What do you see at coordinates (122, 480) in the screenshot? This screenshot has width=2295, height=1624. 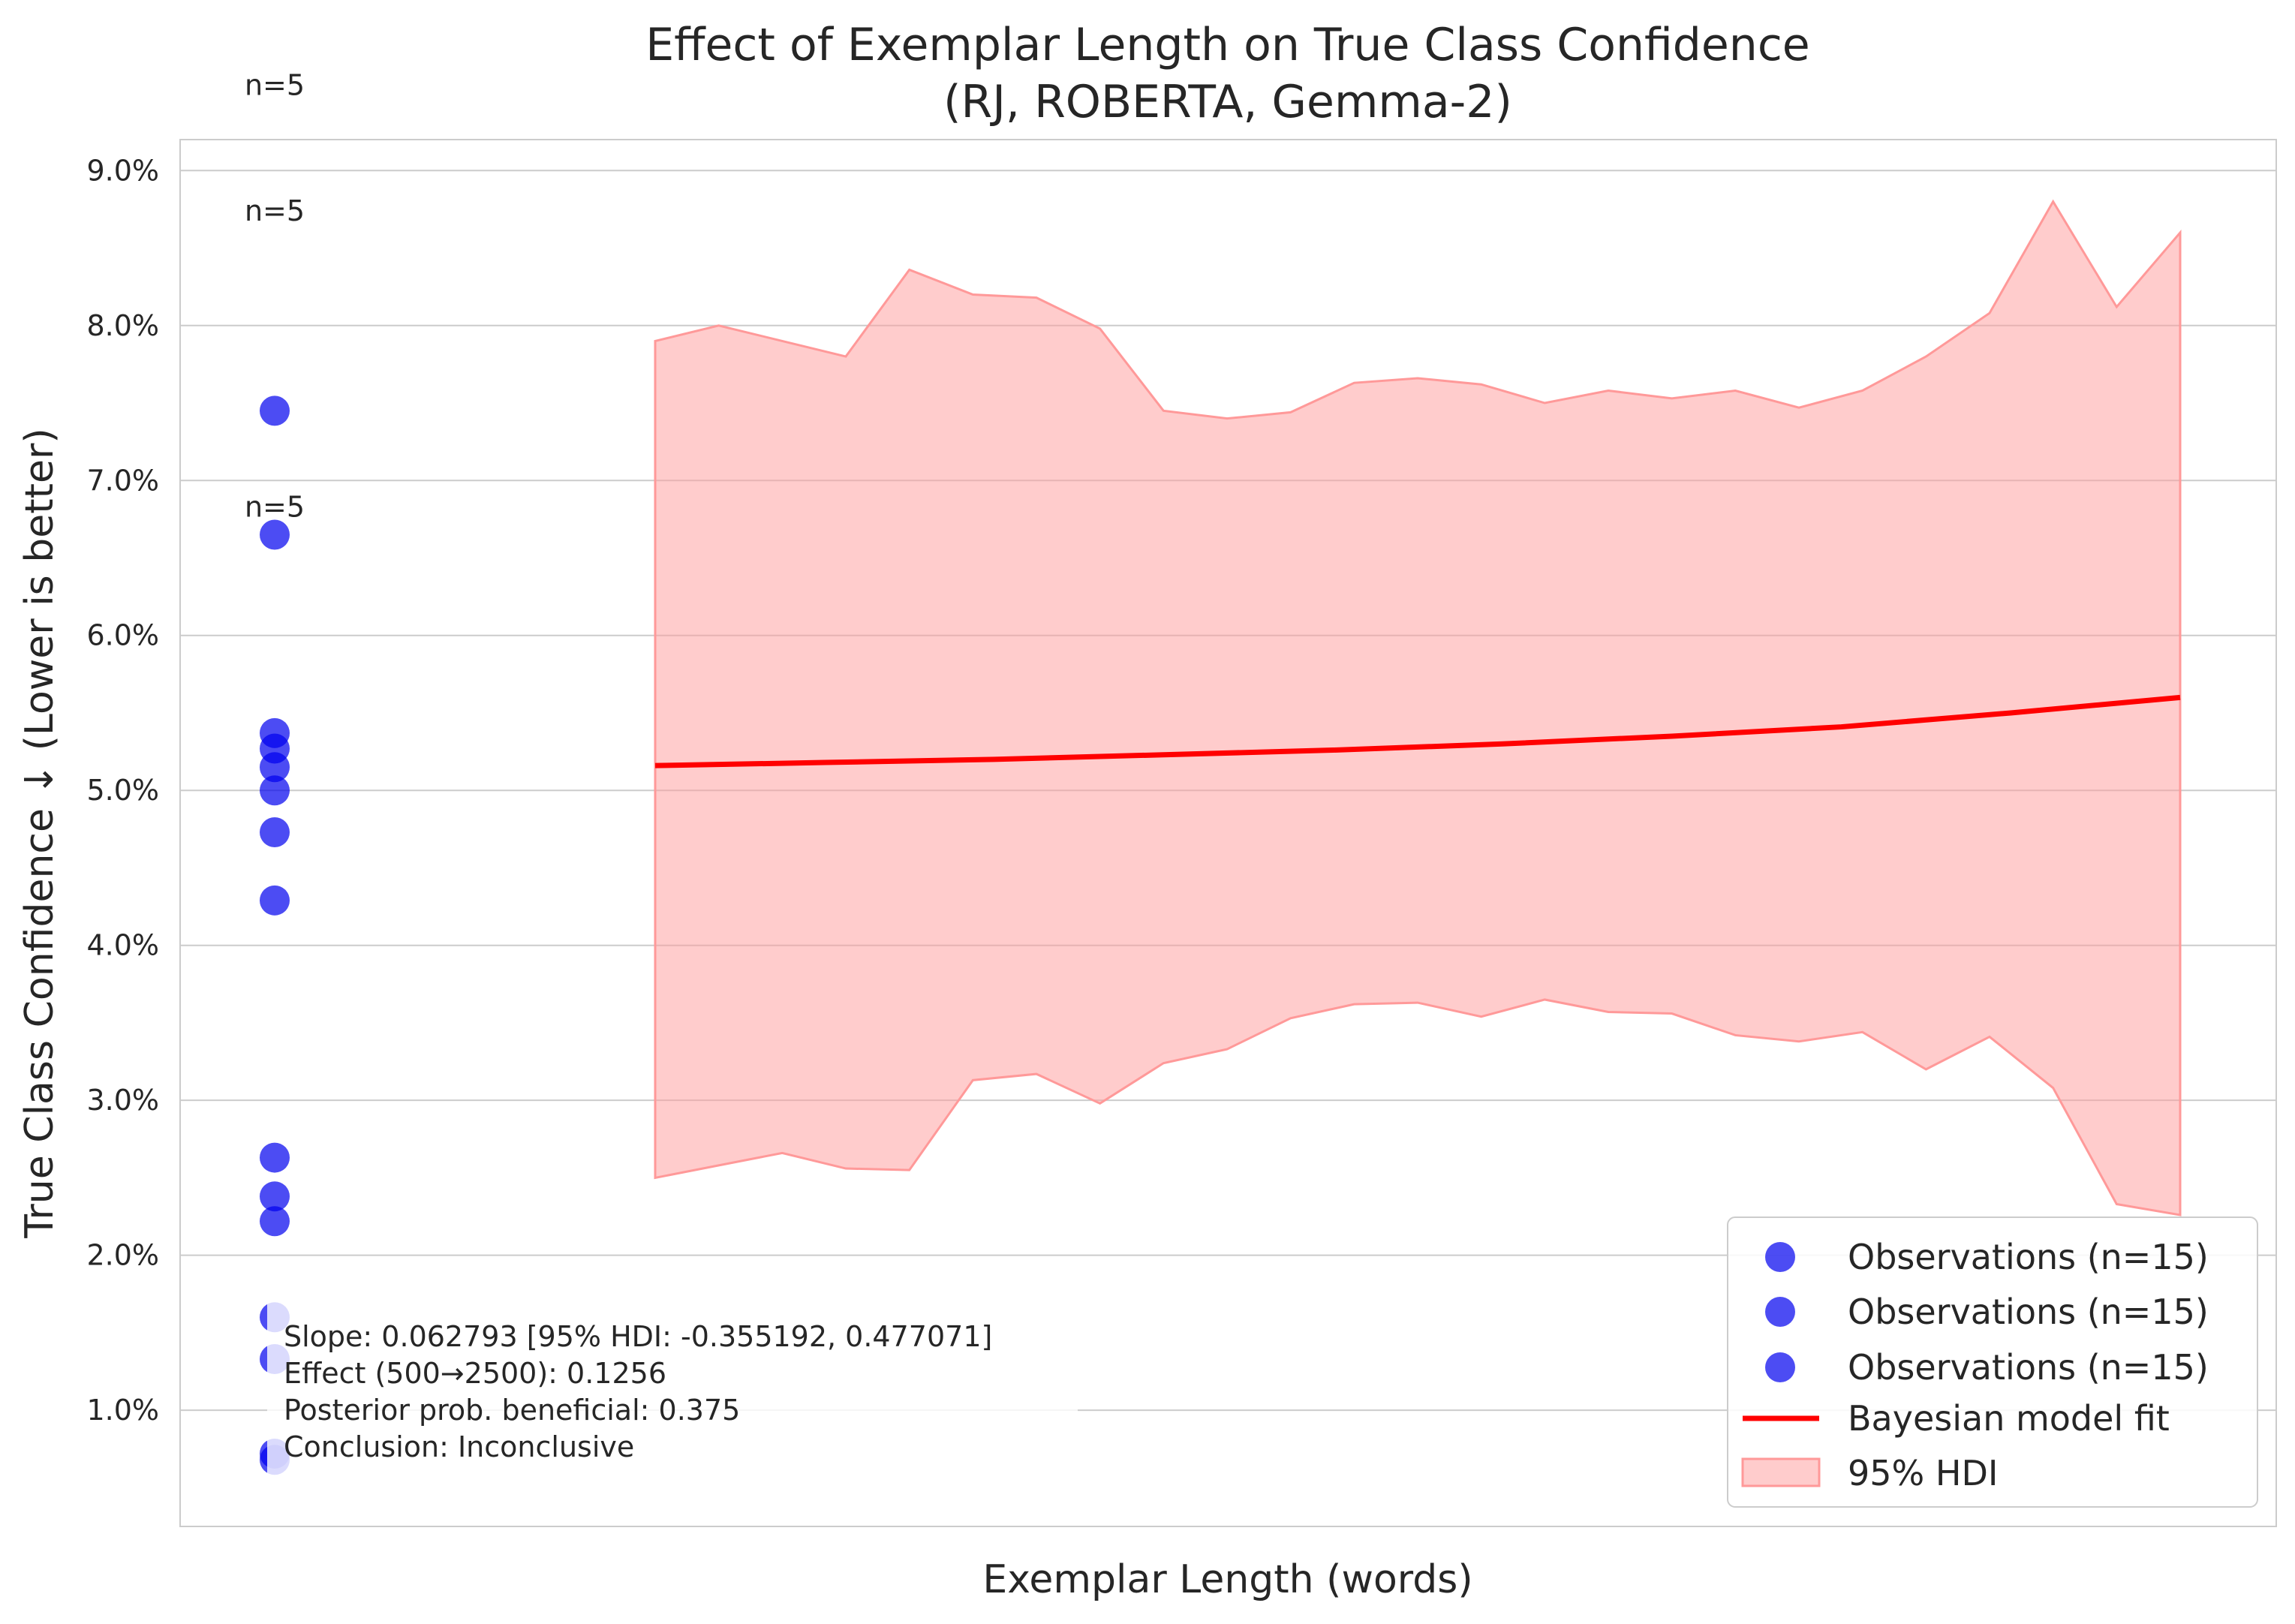 I see `y-tick-label: 7.0%` at bounding box center [122, 480].